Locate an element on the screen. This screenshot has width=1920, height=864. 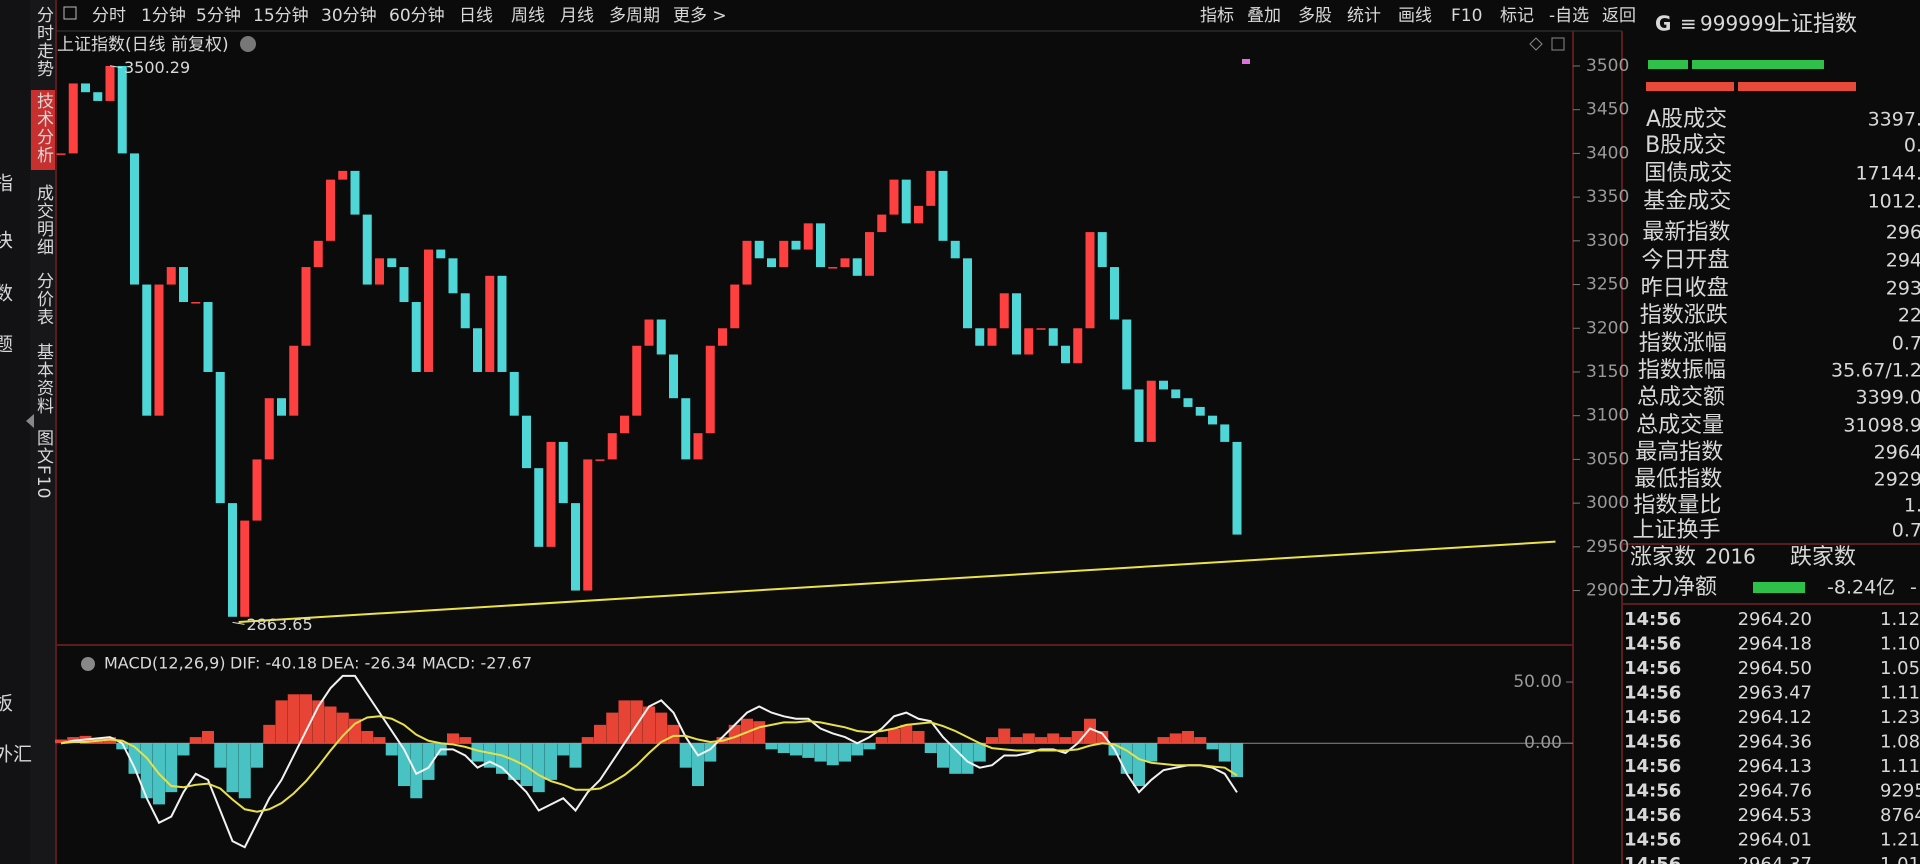
trade-price: 2963.47 is located at coordinates (1775, 693).